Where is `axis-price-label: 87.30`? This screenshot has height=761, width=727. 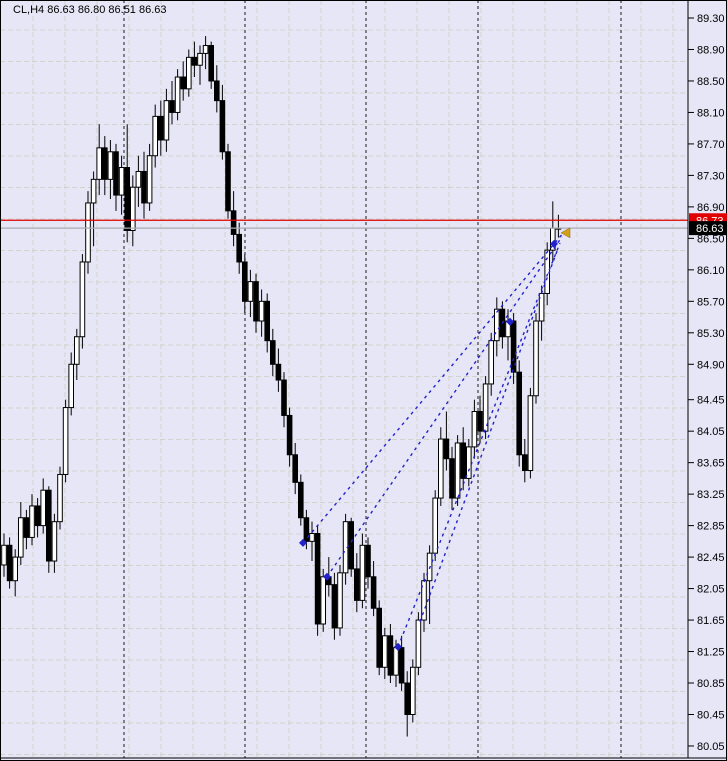 axis-price-label: 87.30 is located at coordinates (711, 176).